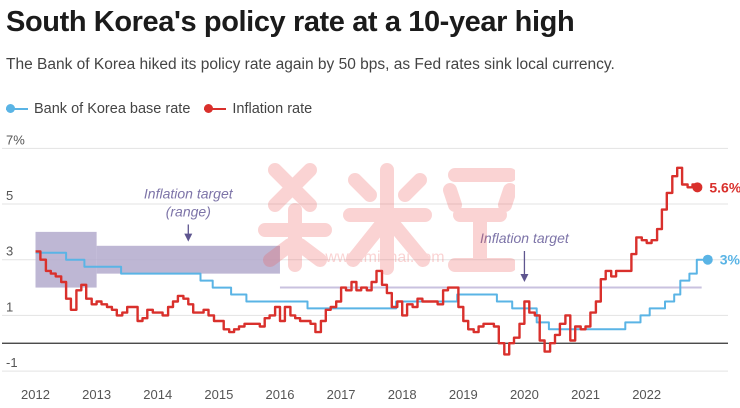  What do you see at coordinates (12, 362) in the screenshot?
I see `y-tick-label: -1` at bounding box center [12, 362].